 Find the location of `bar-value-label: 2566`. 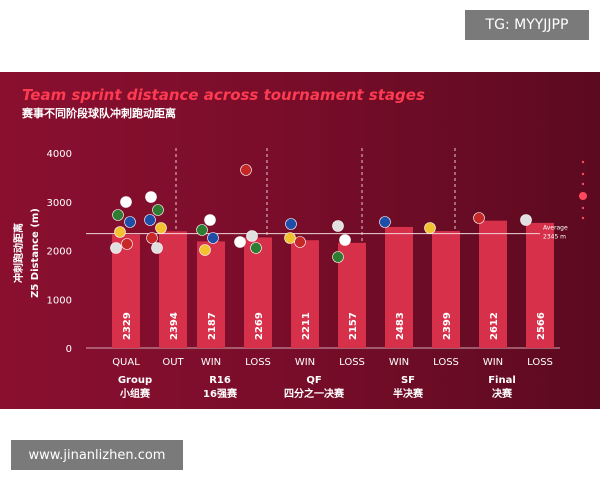

bar-value-label: 2566 is located at coordinates (541, 326).